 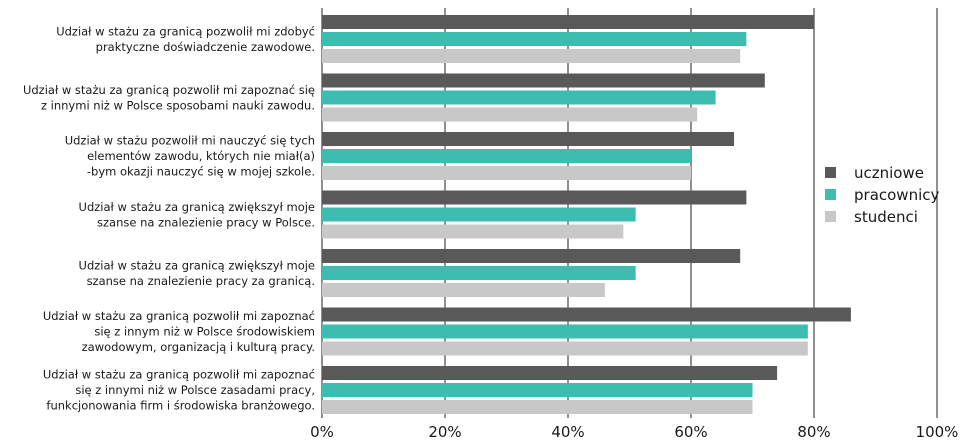 I want to click on category-label-line: -bym okazji nauczyć się w mojej szkole., so click(x=201, y=172).